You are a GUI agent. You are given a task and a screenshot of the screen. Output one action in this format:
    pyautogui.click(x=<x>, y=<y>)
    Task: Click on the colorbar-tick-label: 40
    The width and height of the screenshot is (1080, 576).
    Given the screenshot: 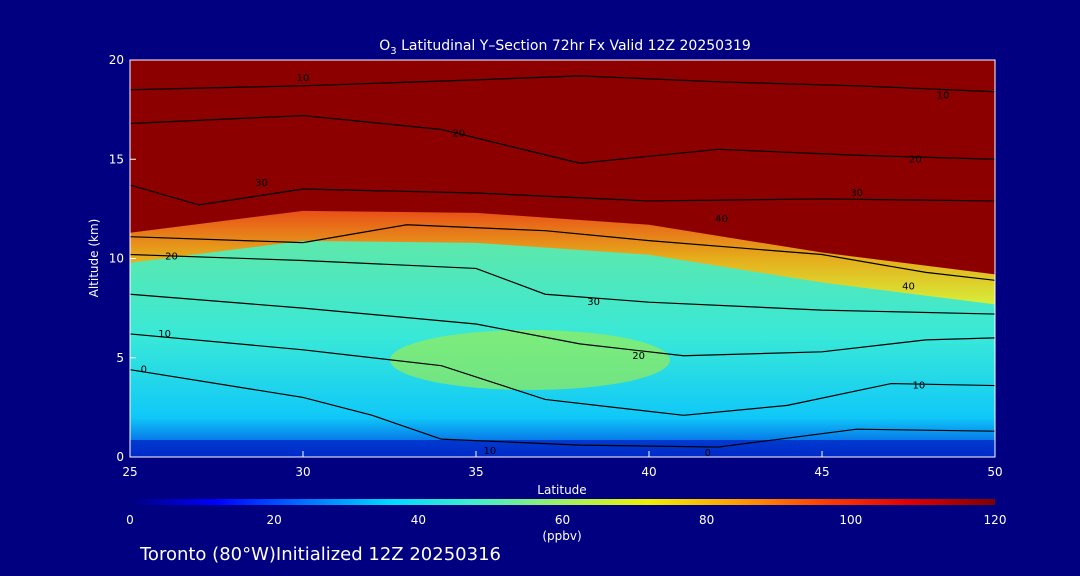 What is the action you would take?
    pyautogui.click(x=418, y=520)
    